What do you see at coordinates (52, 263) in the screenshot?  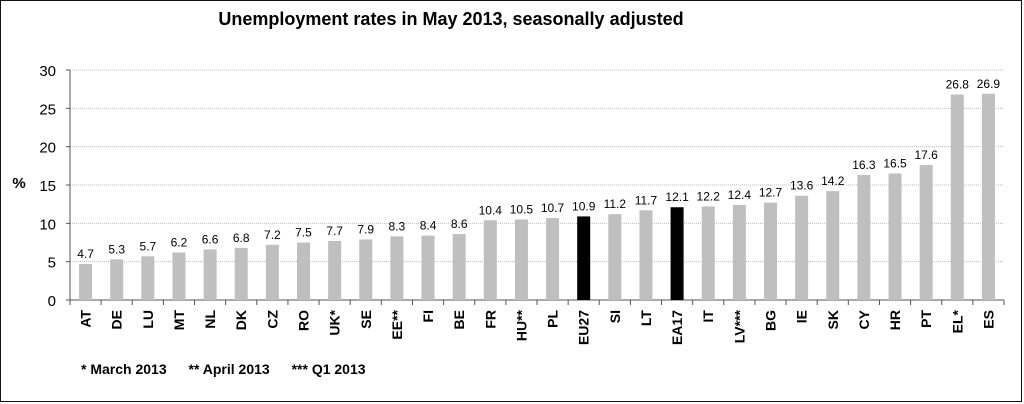 I see `y-tick-label: 5` at bounding box center [52, 263].